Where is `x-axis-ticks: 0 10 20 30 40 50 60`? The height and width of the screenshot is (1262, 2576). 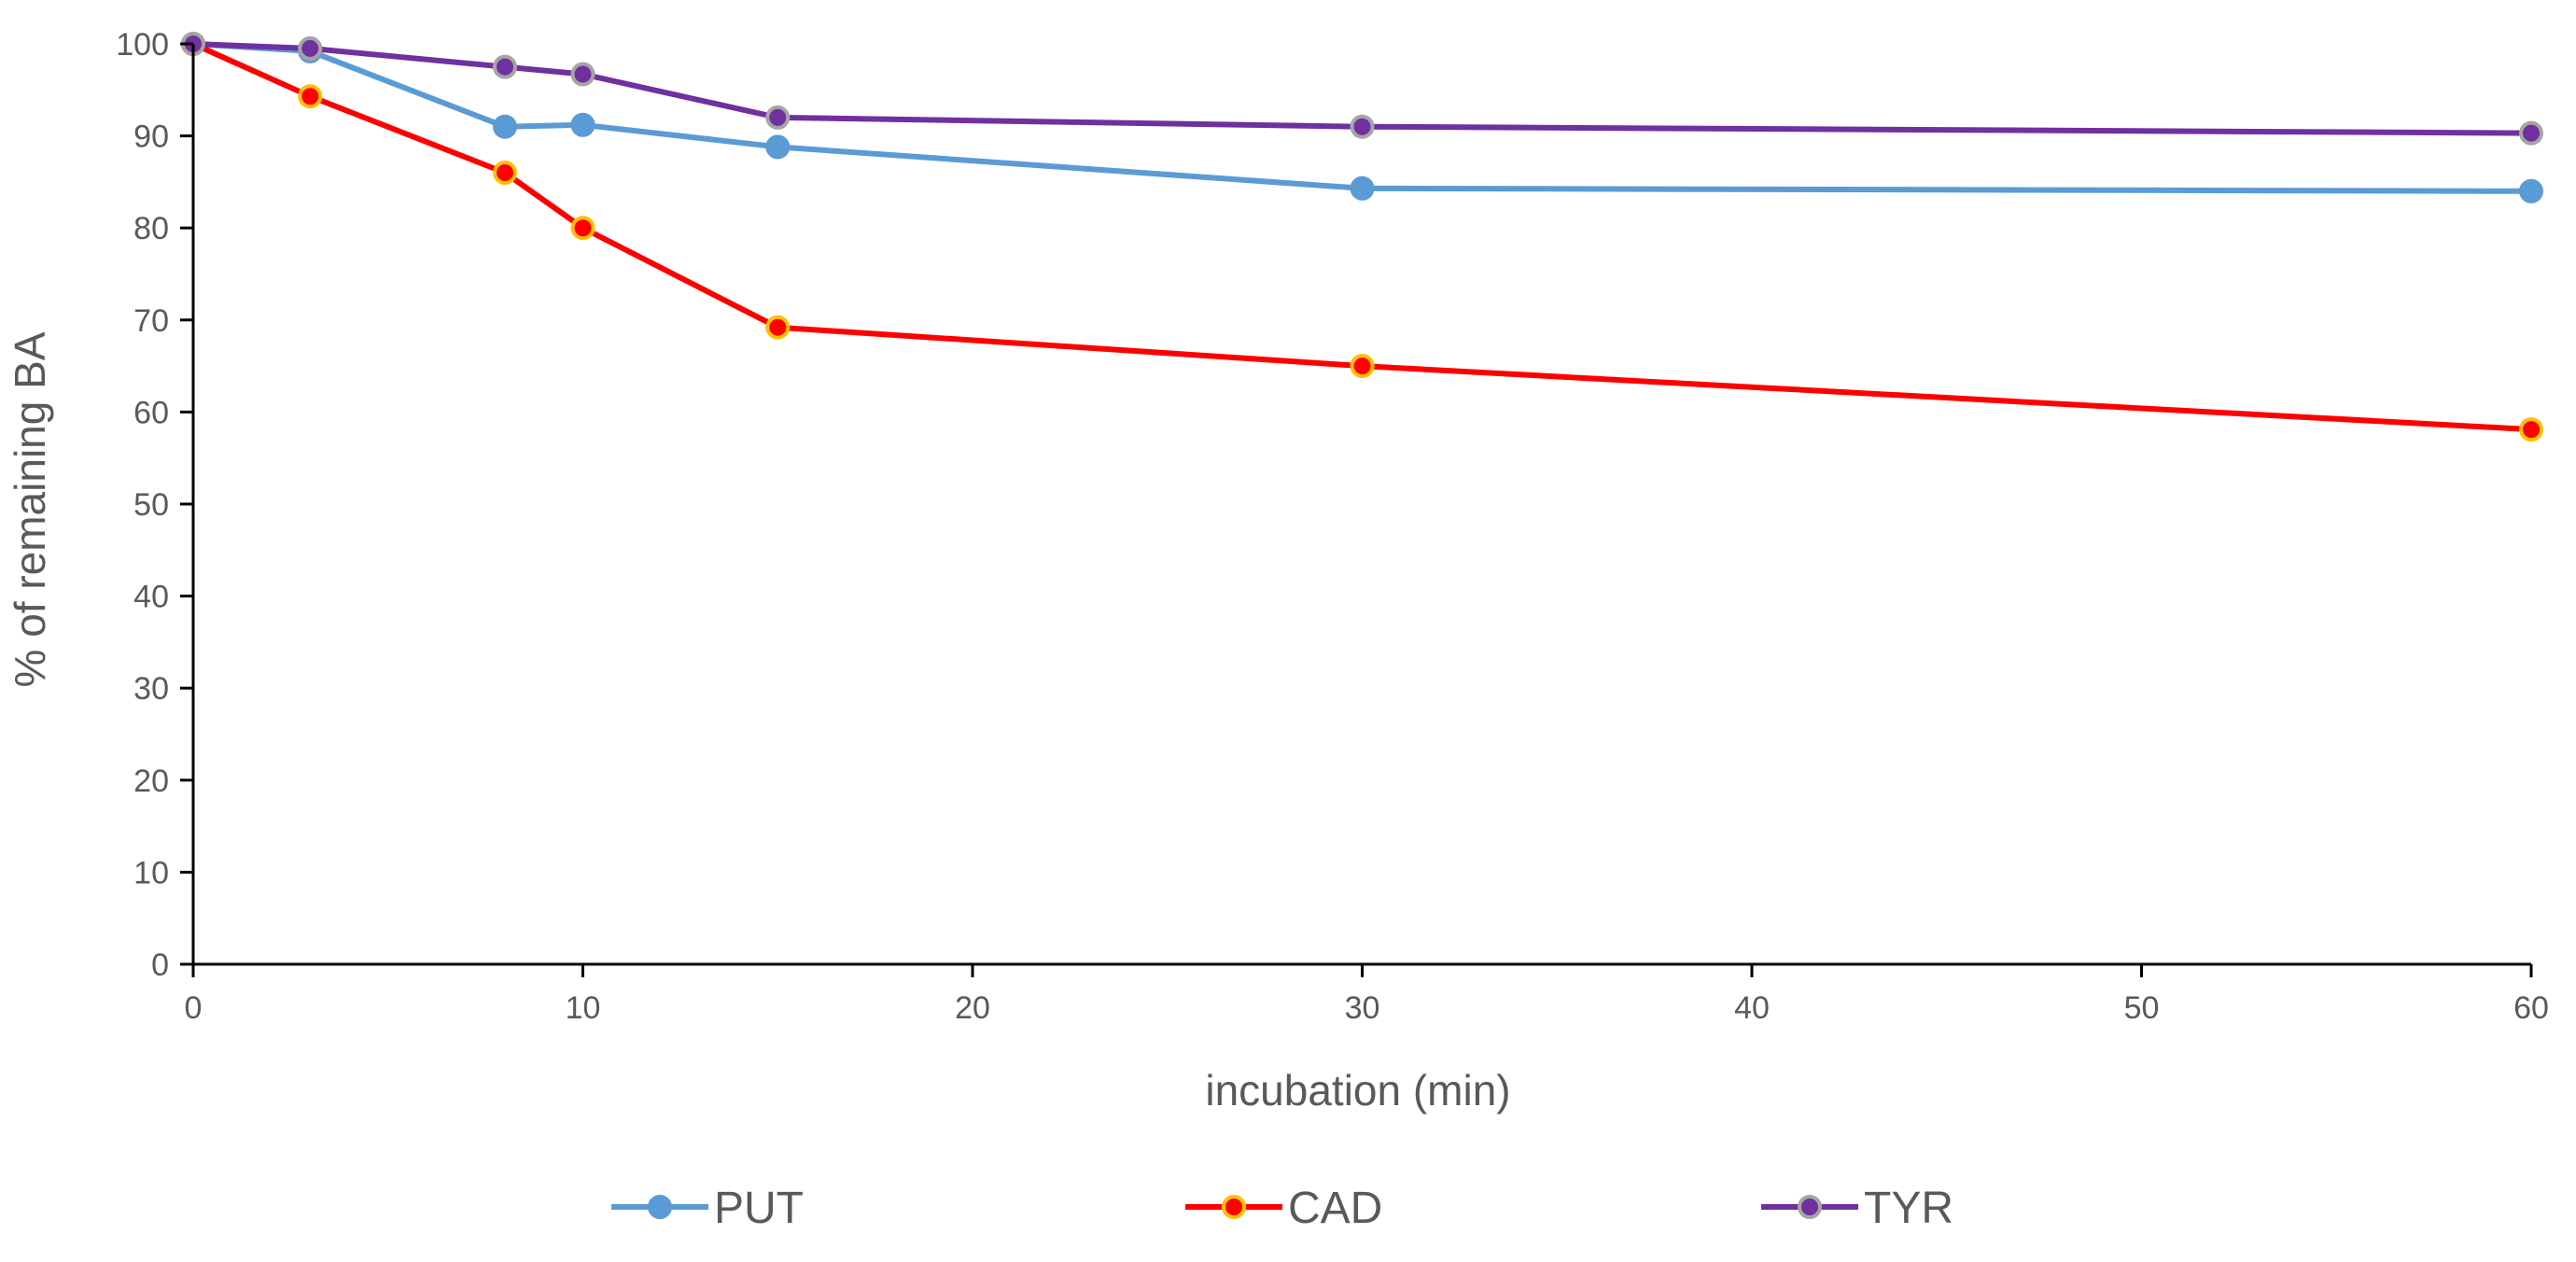
x-axis-ticks: 0 10 20 30 40 50 60 is located at coordinates (1367, 995).